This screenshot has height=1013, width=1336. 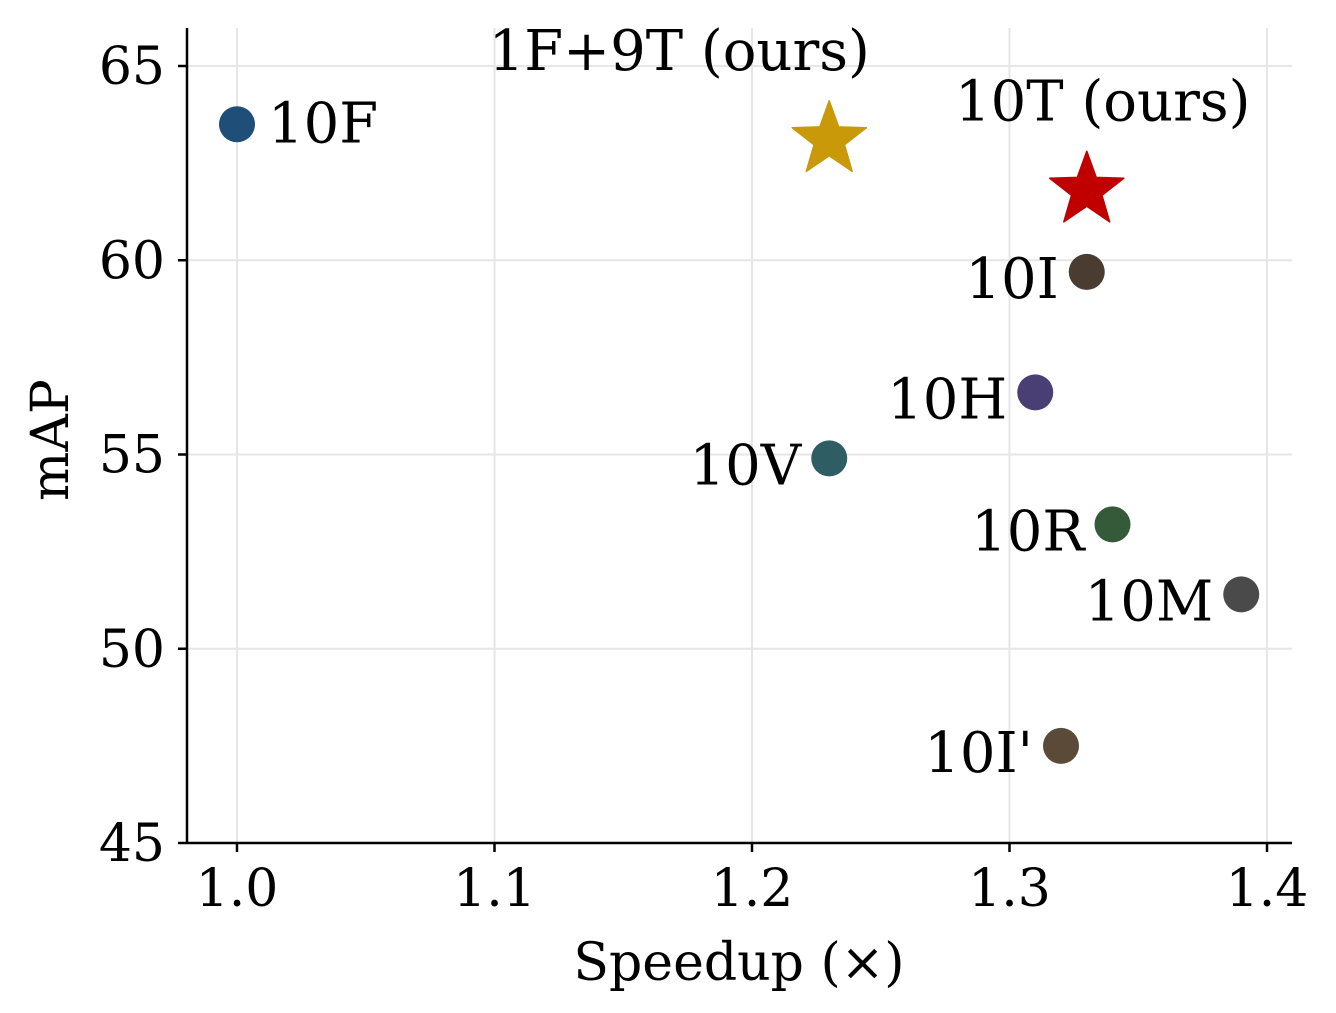 What do you see at coordinates (132, 650) in the screenshot?
I see `y-tick-label: 50` at bounding box center [132, 650].